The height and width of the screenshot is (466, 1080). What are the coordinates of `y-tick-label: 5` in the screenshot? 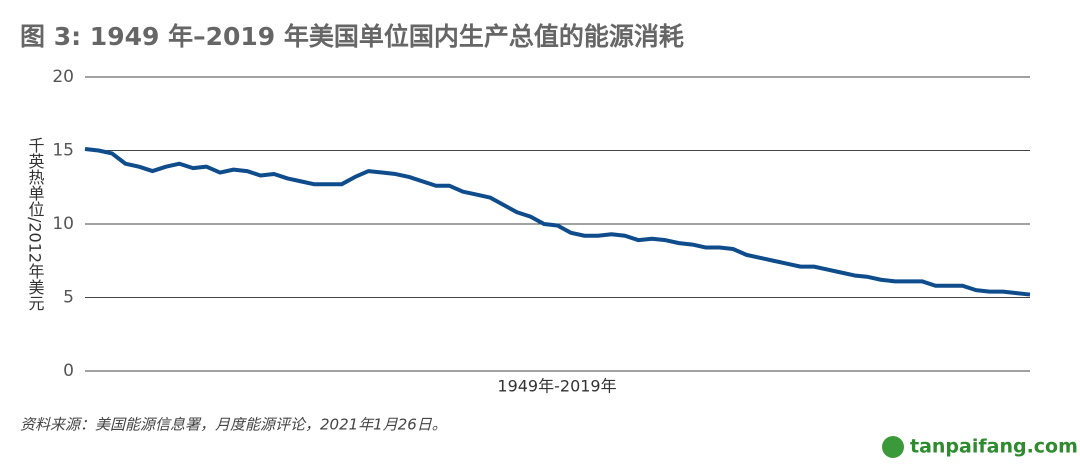 It's located at (68, 298).